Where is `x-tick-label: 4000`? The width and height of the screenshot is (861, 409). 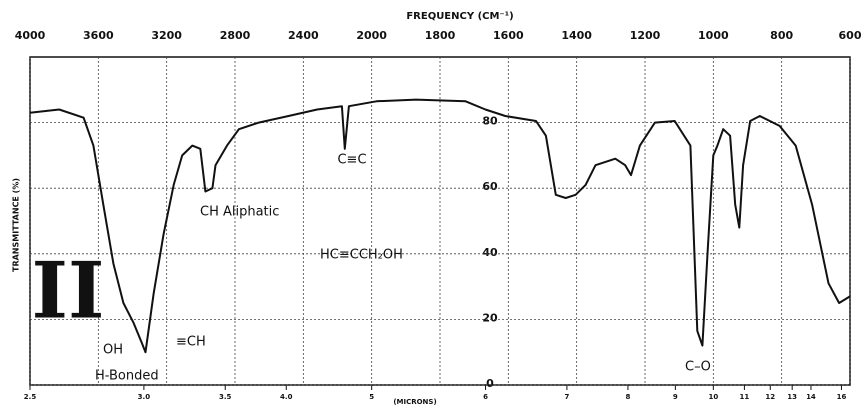
x-tick-label: 4000 is located at coordinates (30, 35).